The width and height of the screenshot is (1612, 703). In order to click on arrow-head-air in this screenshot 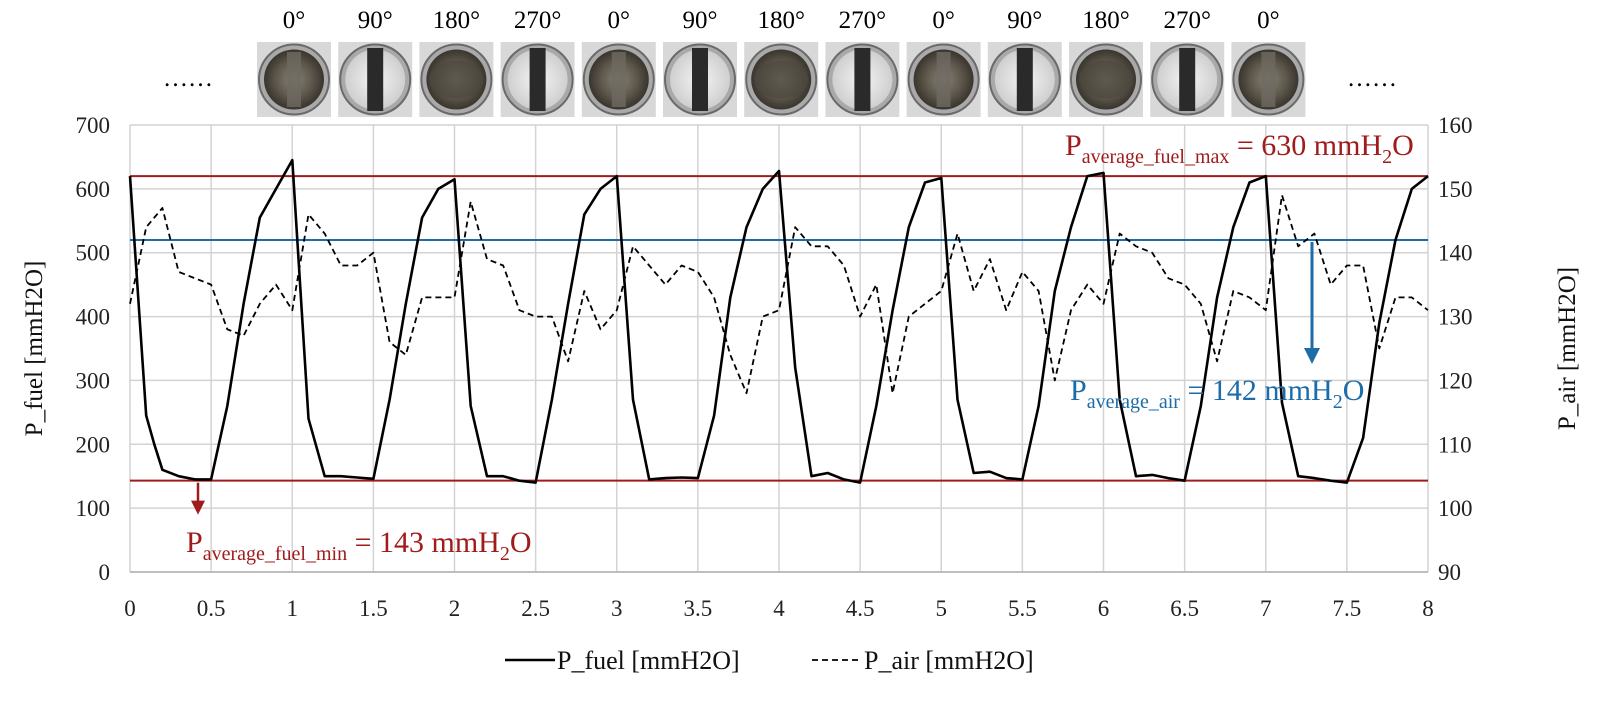, I will do `click(1312, 355)`.